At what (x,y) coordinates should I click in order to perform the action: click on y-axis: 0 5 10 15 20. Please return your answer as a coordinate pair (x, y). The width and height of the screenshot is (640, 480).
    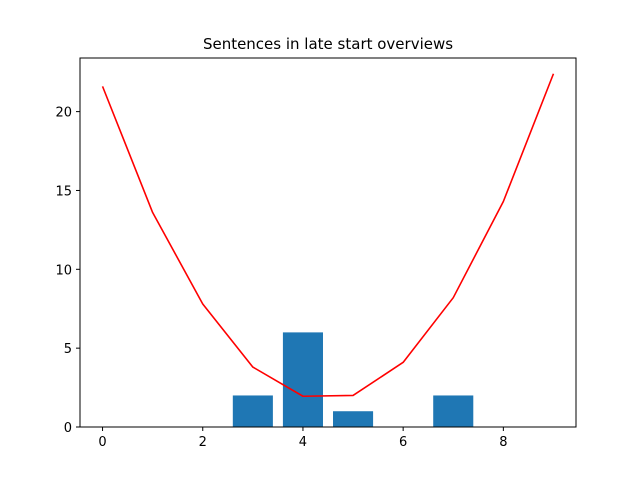
    Looking at the image, I should click on (67, 271).